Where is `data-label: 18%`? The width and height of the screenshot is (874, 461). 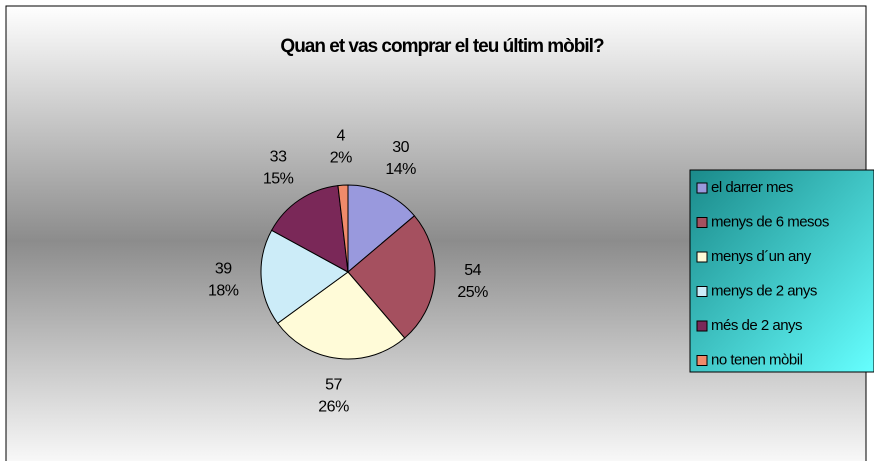 data-label: 18% is located at coordinates (223, 290).